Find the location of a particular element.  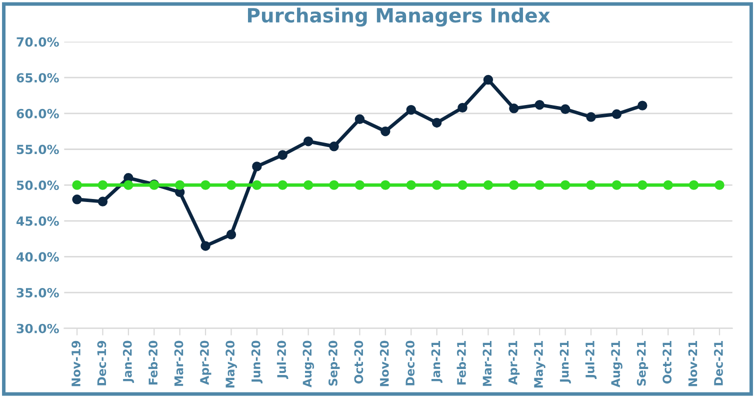

chart-title: Purchasing Managers Index is located at coordinates (399, 17).